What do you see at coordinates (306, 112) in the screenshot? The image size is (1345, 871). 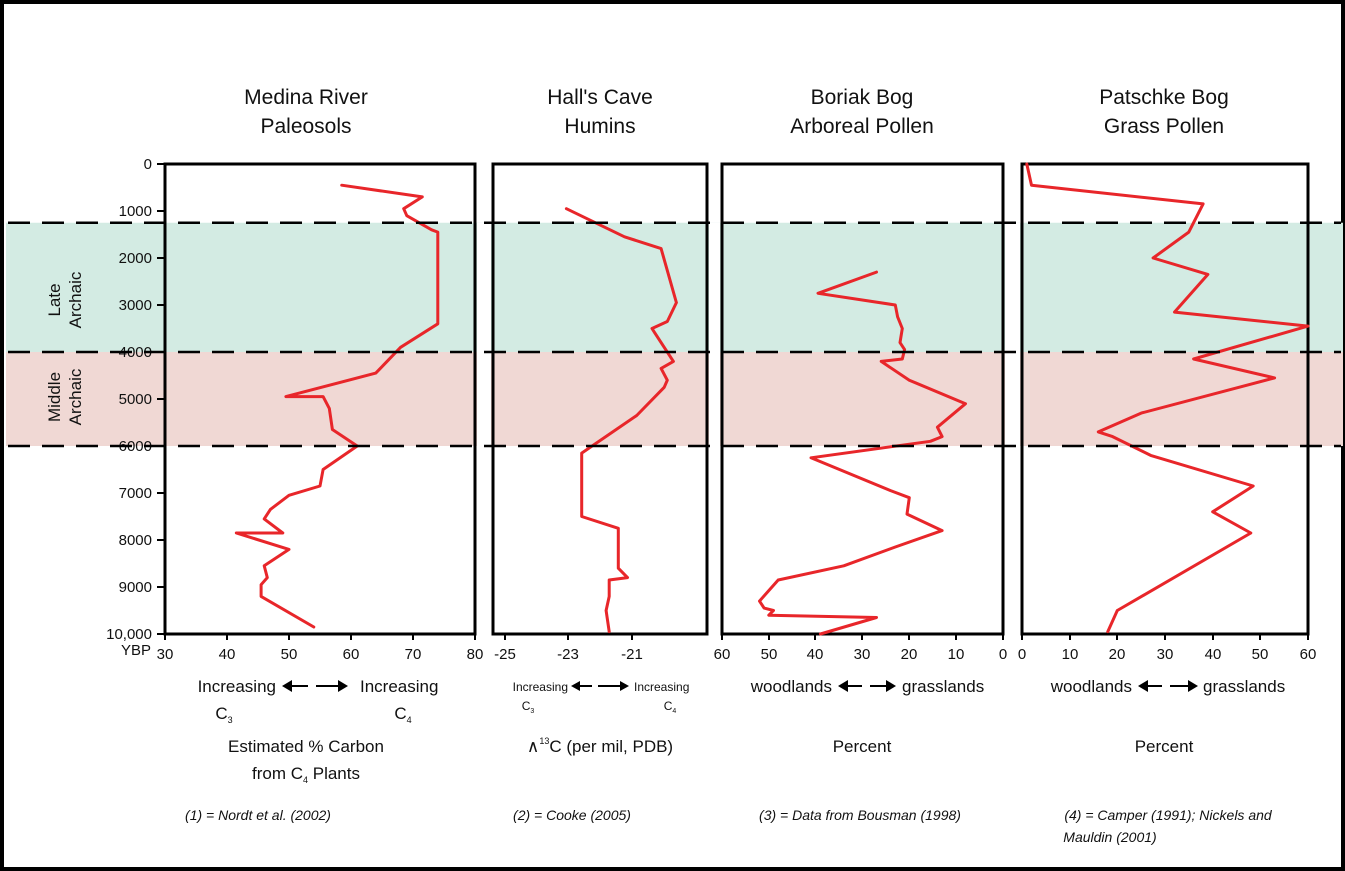 I see `panel-1-title: Medina River Paleosols` at bounding box center [306, 112].